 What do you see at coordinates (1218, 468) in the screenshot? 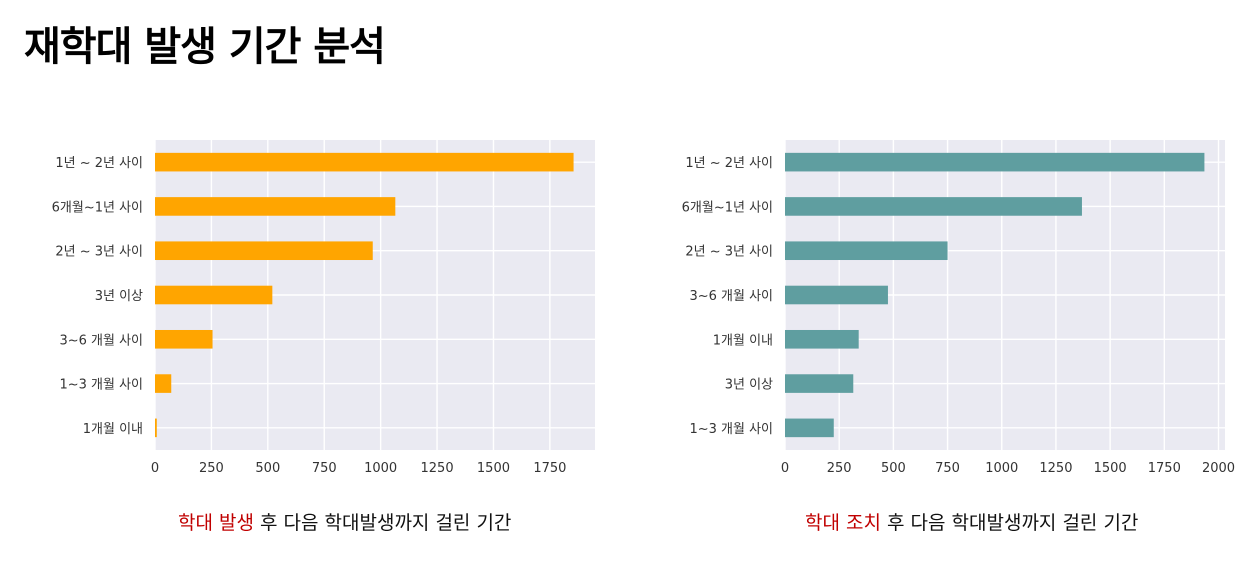
I see `x-tick-label: 2000` at bounding box center [1218, 468].